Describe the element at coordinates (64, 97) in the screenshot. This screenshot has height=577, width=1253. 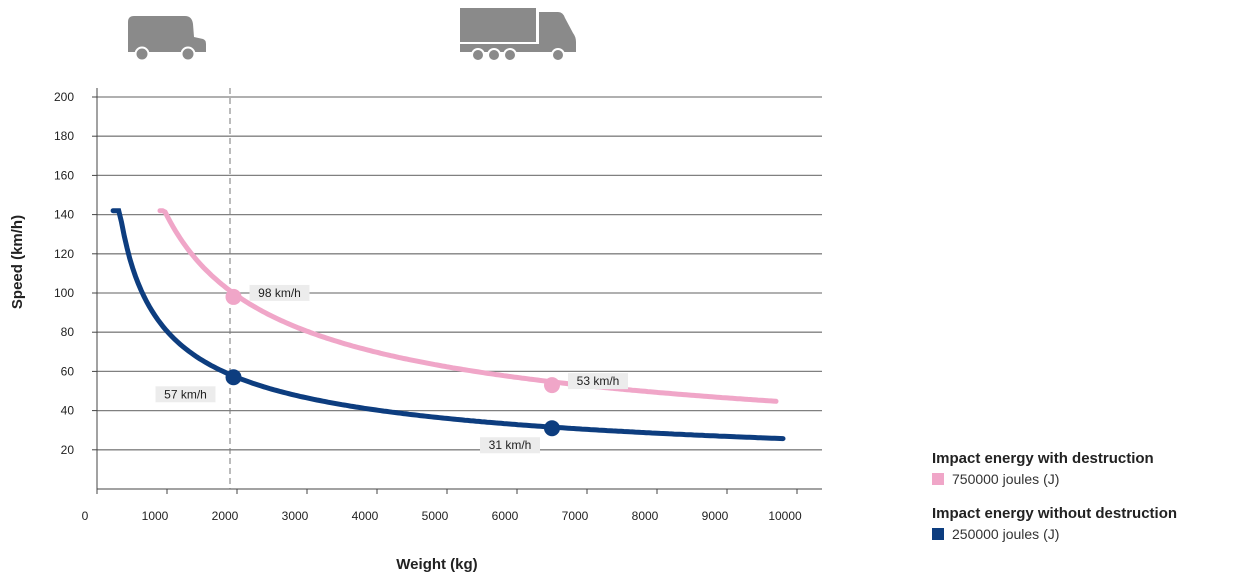
I see `y-tick-label: 200` at that location.